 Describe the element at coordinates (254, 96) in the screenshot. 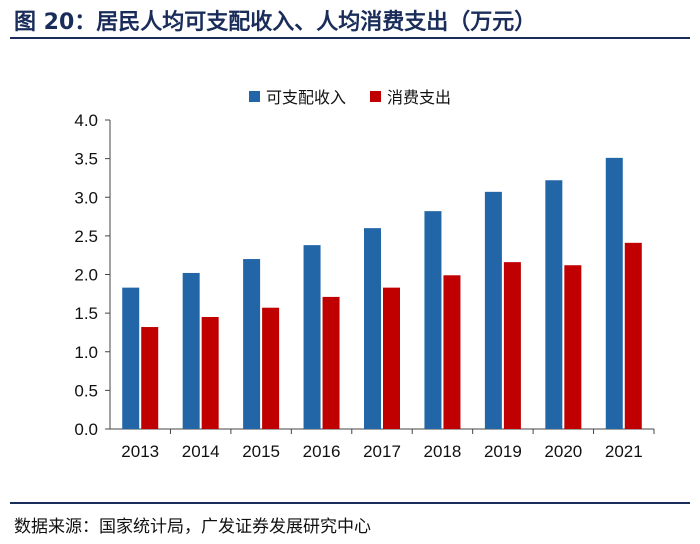

I see `legend-swatch-income` at that location.